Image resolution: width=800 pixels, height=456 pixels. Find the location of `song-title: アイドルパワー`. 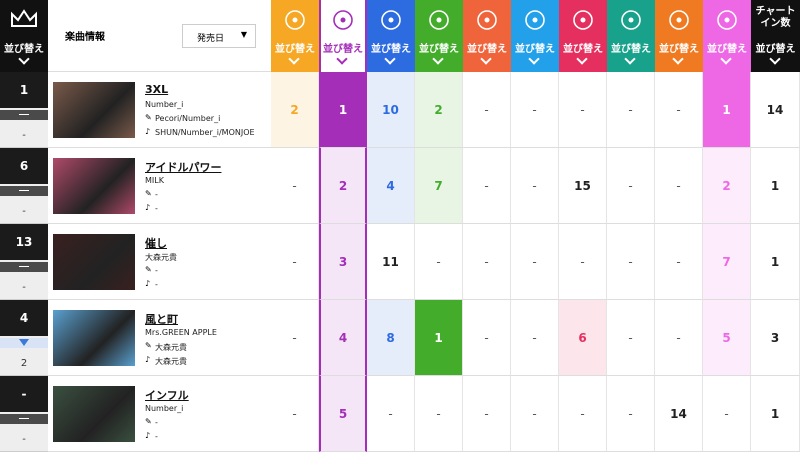

song-title: アイドルパワー is located at coordinates (183, 167).